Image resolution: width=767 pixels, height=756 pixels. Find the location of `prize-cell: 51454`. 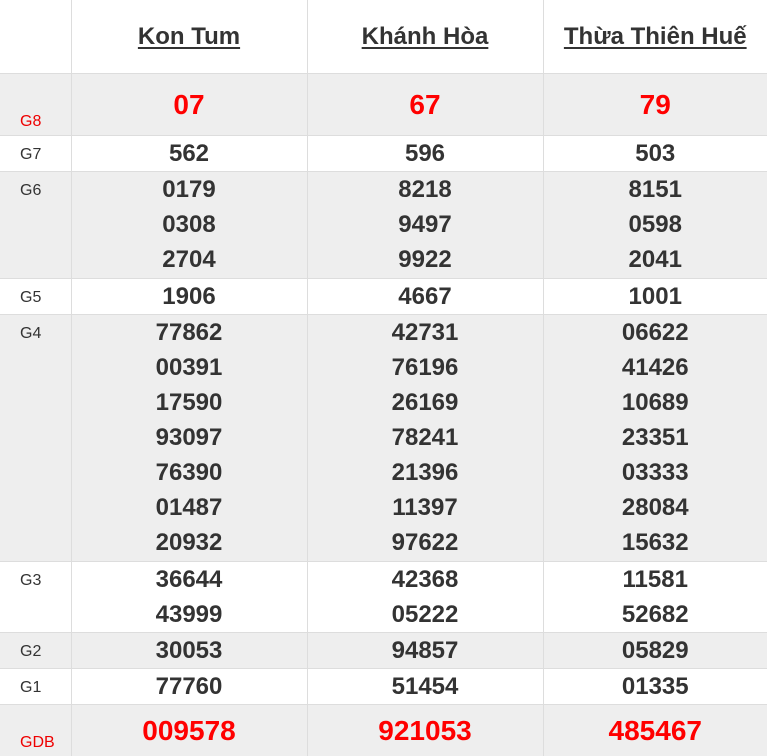

prize-cell: 51454 is located at coordinates (425, 687).